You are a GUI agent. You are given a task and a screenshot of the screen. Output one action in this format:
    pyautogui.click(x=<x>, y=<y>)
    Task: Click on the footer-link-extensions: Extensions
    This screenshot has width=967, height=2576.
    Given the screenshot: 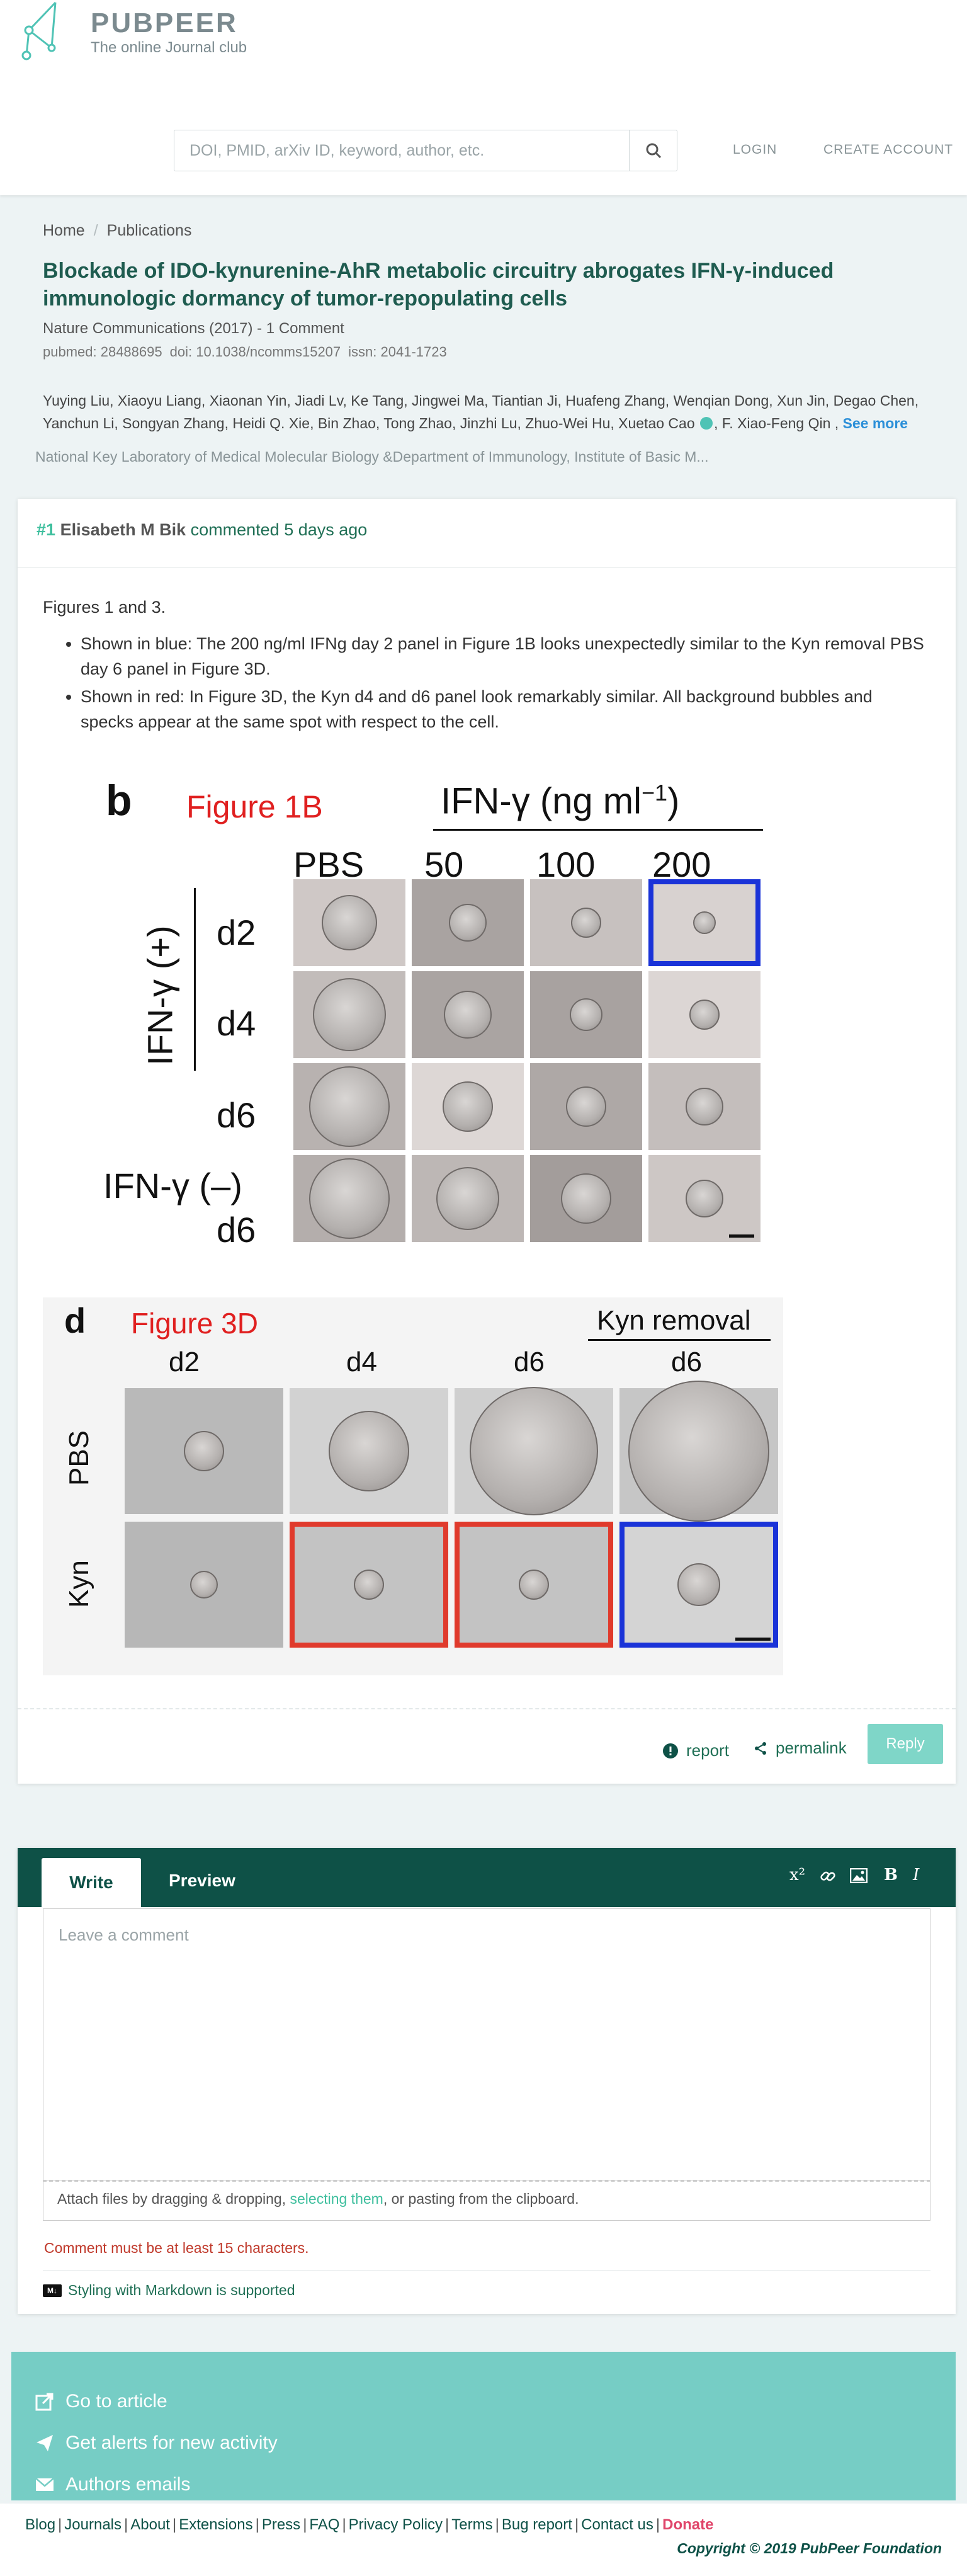 What is the action you would take?
    pyautogui.click(x=216, y=2524)
    